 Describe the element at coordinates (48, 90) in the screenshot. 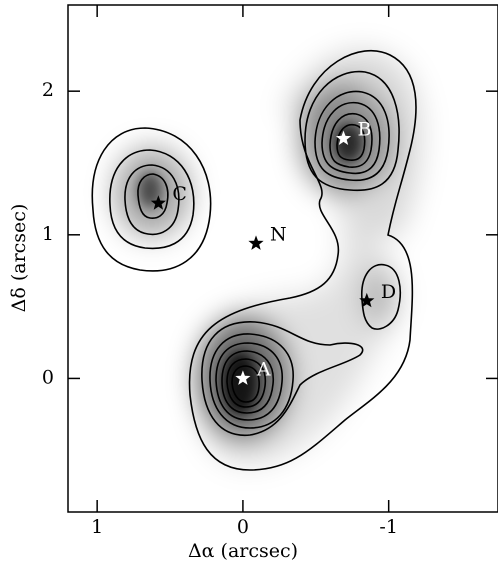

I see `y-tick-label: 2` at that location.